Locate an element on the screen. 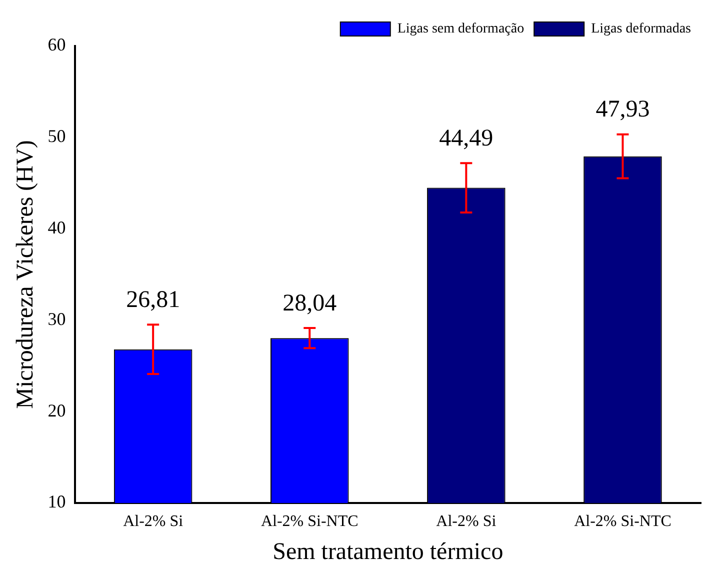  legend-label: Ligas deformadas is located at coordinates (641, 29).